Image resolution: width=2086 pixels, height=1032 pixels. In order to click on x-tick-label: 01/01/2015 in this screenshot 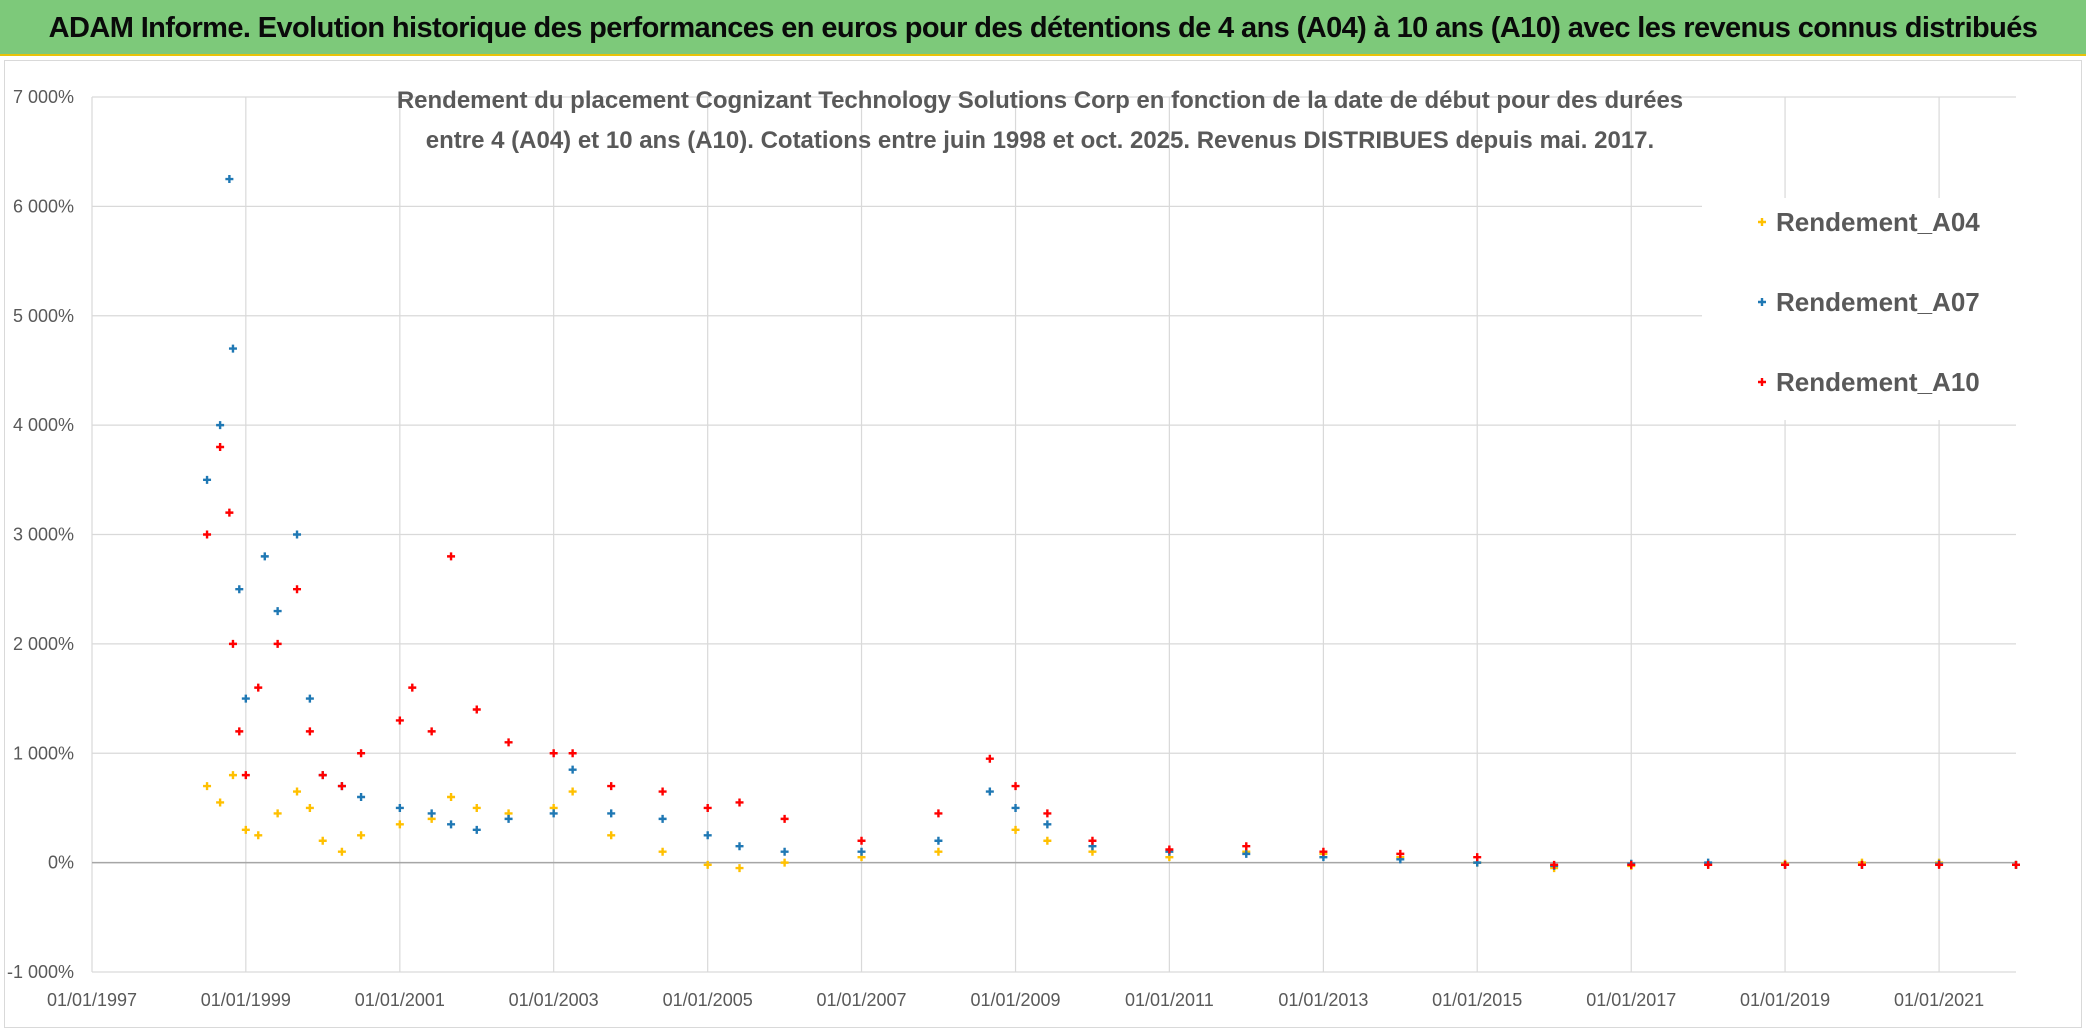, I will do `click(1477, 1000)`.